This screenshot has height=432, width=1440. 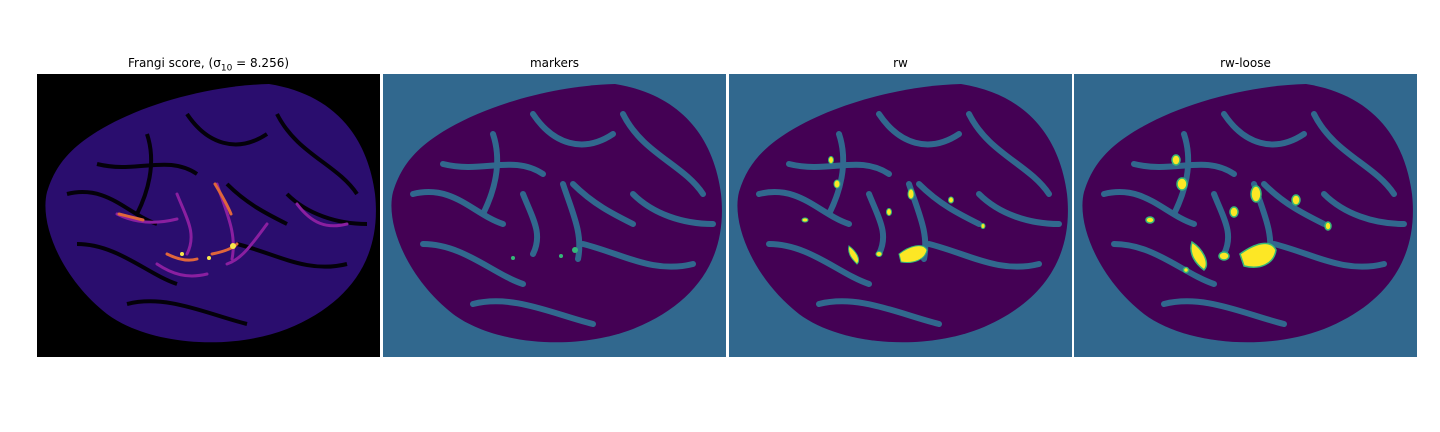 What do you see at coordinates (261, 63) in the screenshot?
I see `frangi-title-tail: = 8.256)` at bounding box center [261, 63].